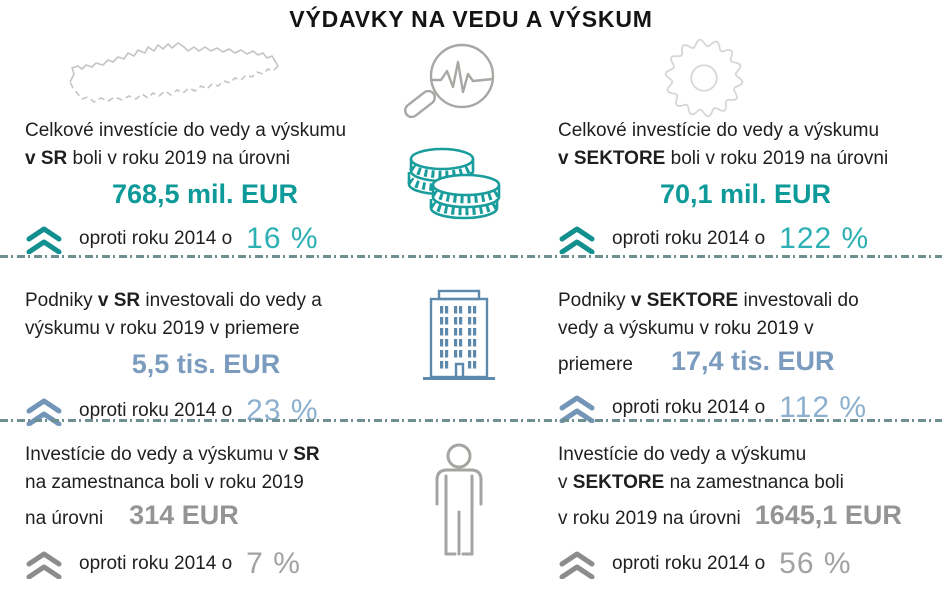 This screenshot has height=591, width=942. I want to click on zamestnanec-sektor-percent: 56 %, so click(815, 563).